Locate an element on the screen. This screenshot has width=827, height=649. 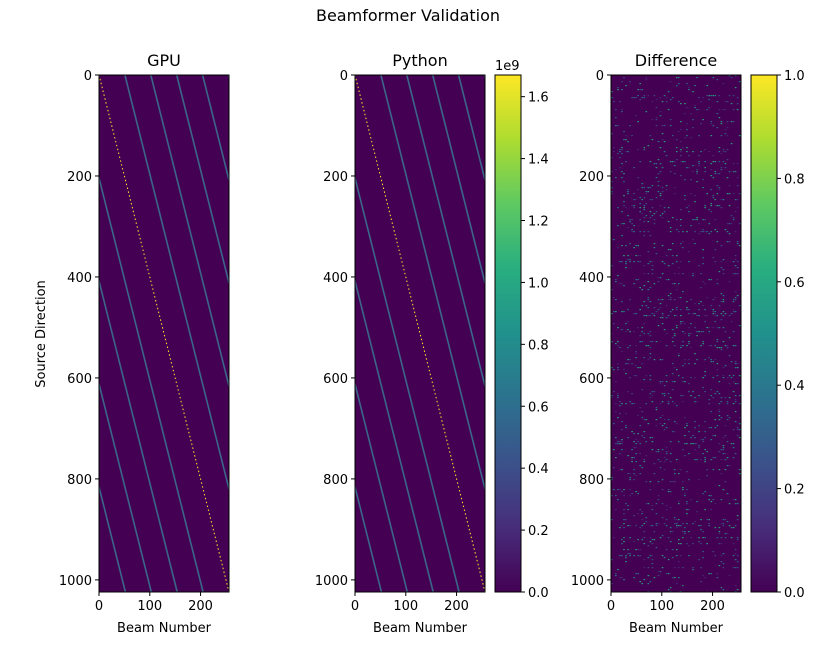
heatmap-background-difference is located at coordinates (676, 333).